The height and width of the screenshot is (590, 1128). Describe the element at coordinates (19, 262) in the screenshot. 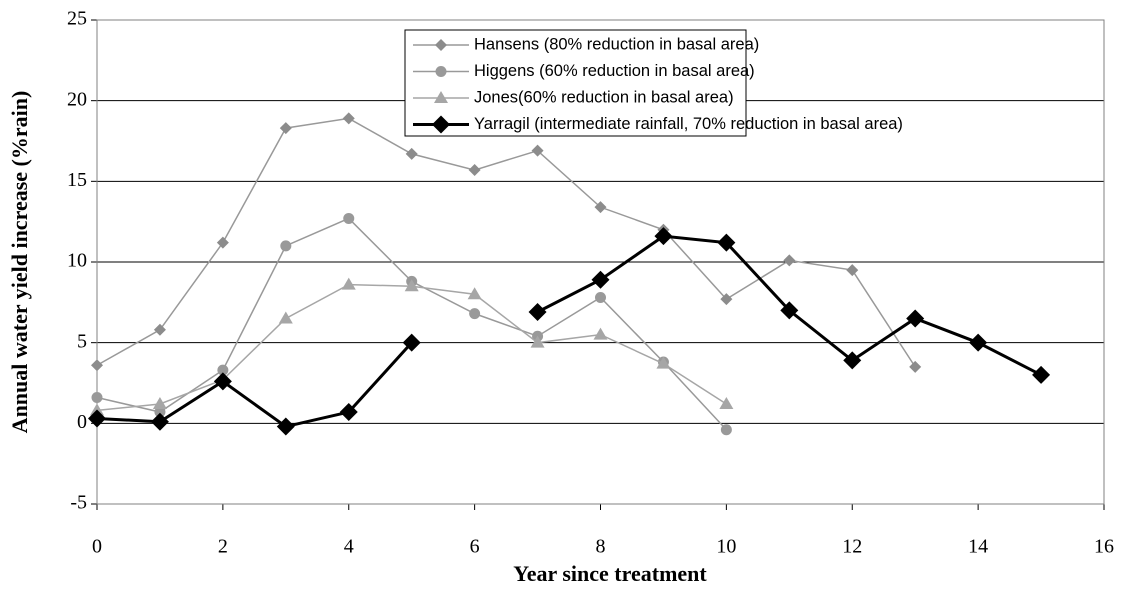

I see `y-axis-label: Annual water yield increase (%rain)` at that location.